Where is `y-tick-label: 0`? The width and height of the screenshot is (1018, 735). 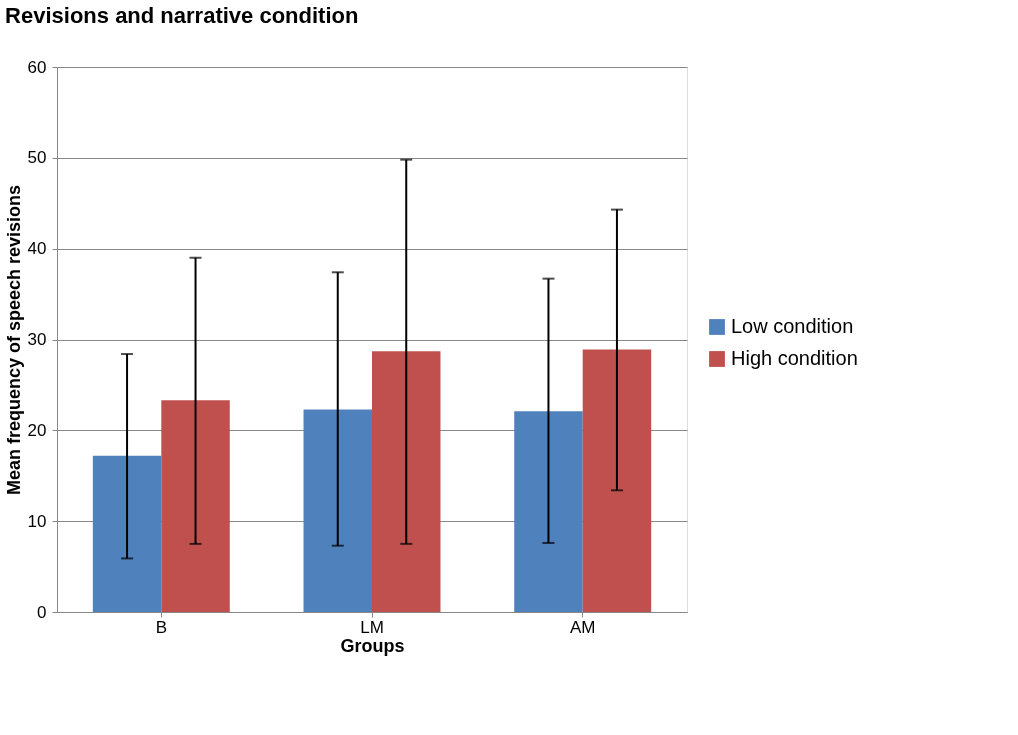
y-tick-label: 0 is located at coordinates (42, 612).